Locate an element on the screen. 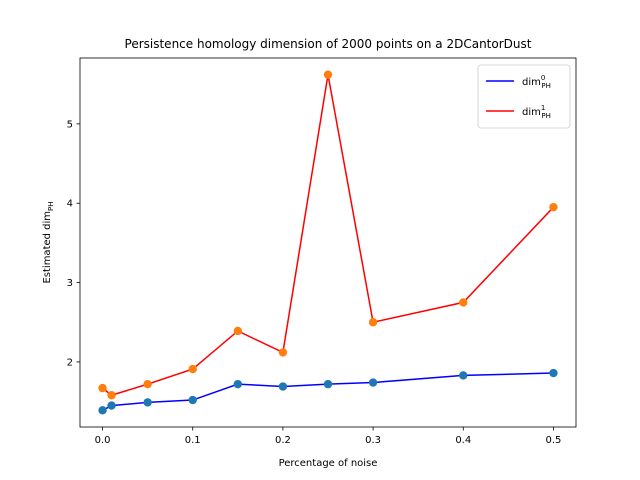 This screenshot has width=640, height=480. legend-frame is located at coordinates (524, 96).